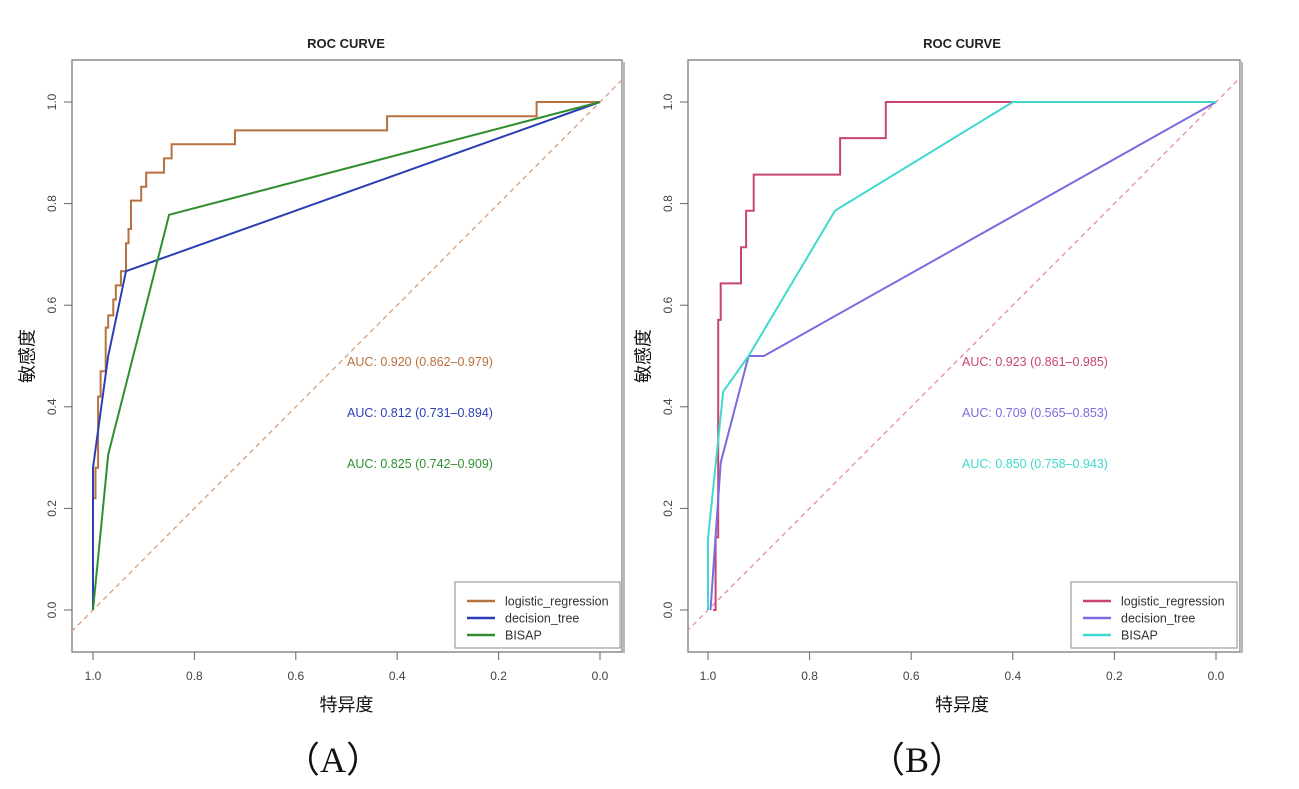 This screenshot has width=1299, height=789. I want to click on auc-label-bisap: AUC: 0.850 (0.758–0.943), so click(1035, 464).